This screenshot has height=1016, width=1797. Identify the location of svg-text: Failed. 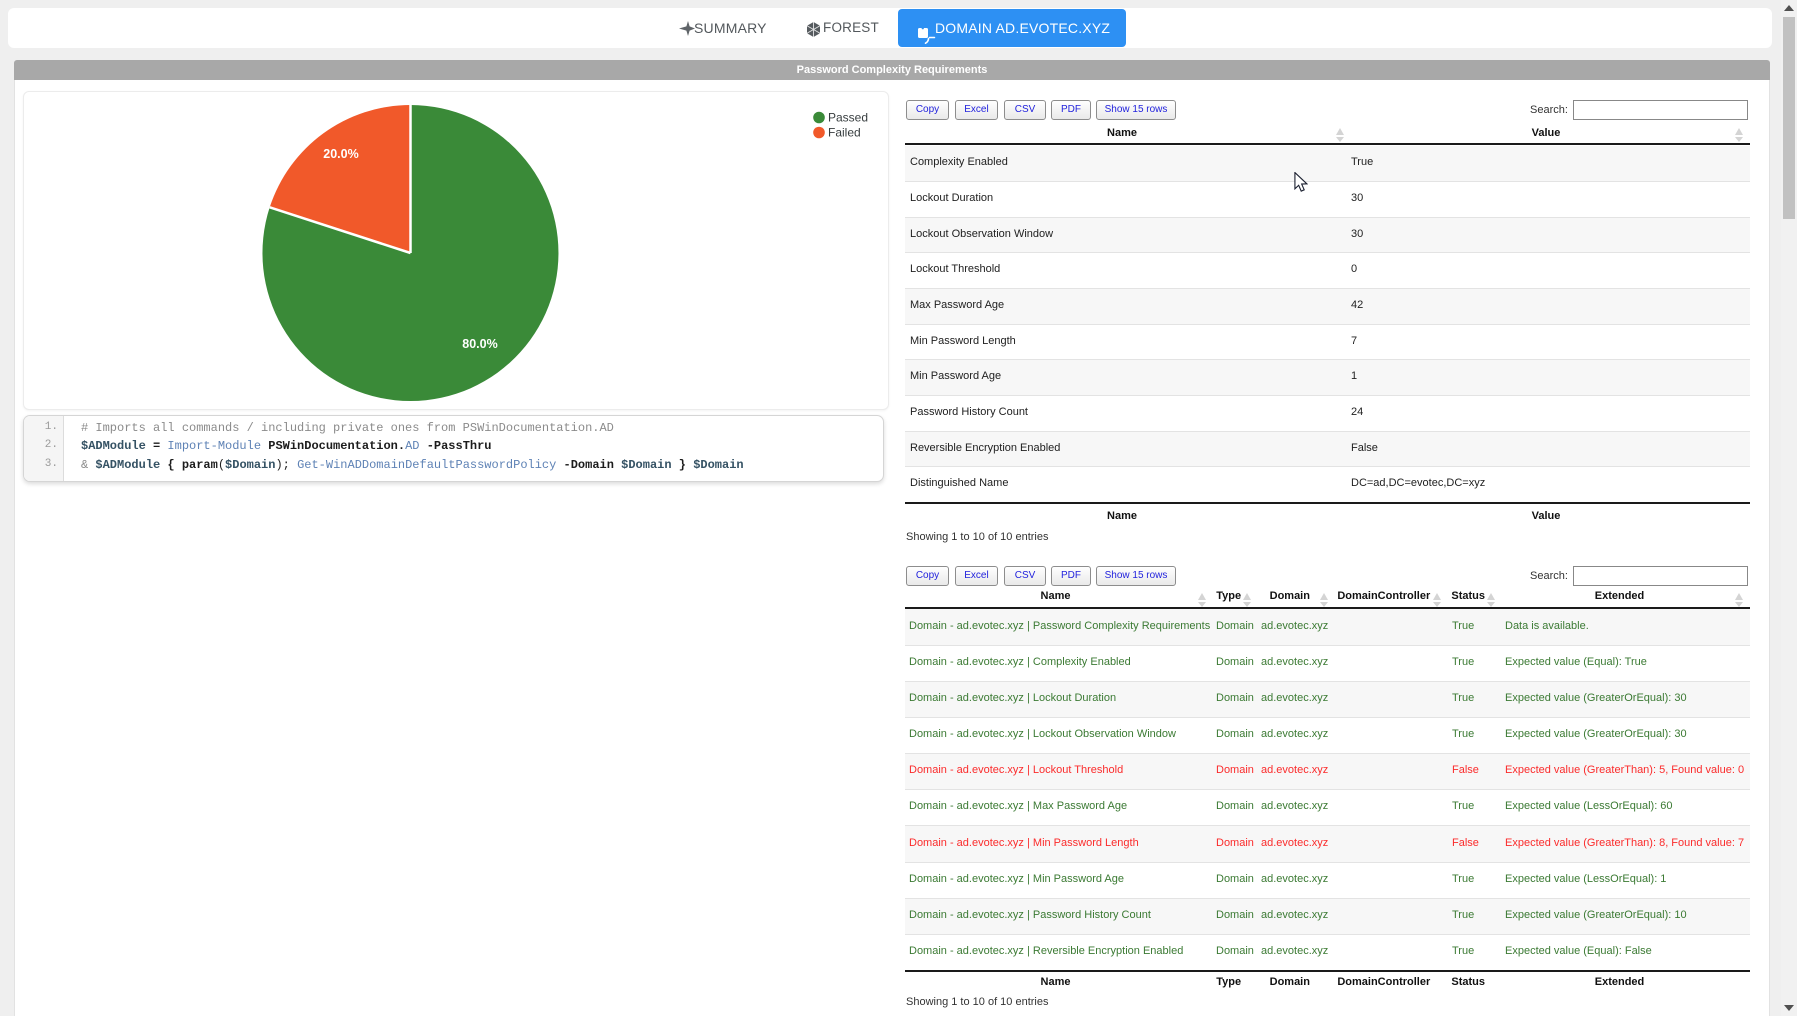
(844, 133).